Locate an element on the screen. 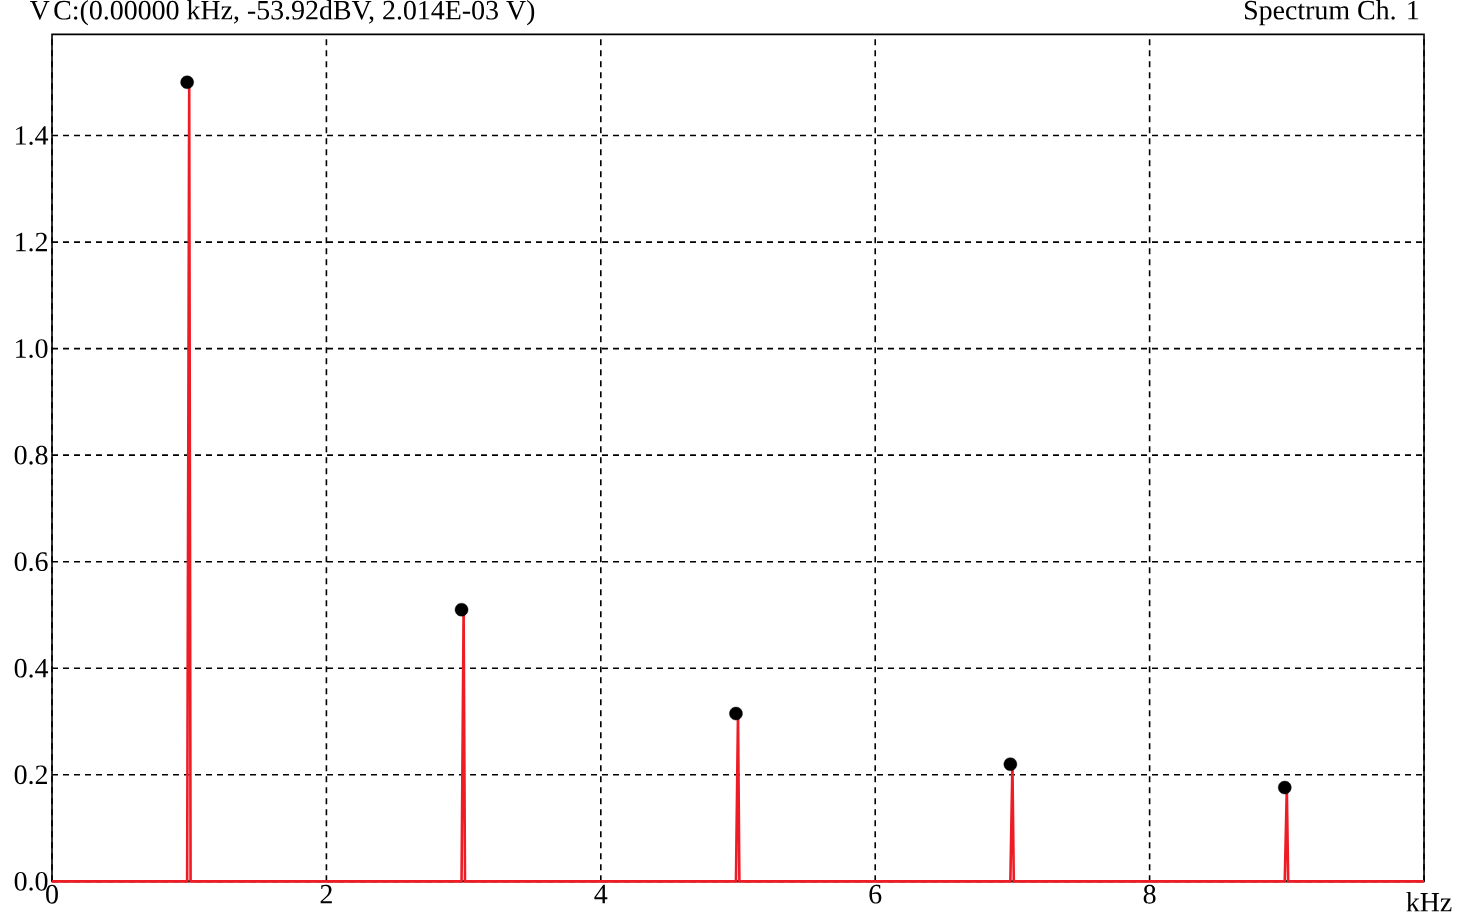 The width and height of the screenshot is (1466, 919). y-tick-label: 0.2 is located at coordinates (30, 775).